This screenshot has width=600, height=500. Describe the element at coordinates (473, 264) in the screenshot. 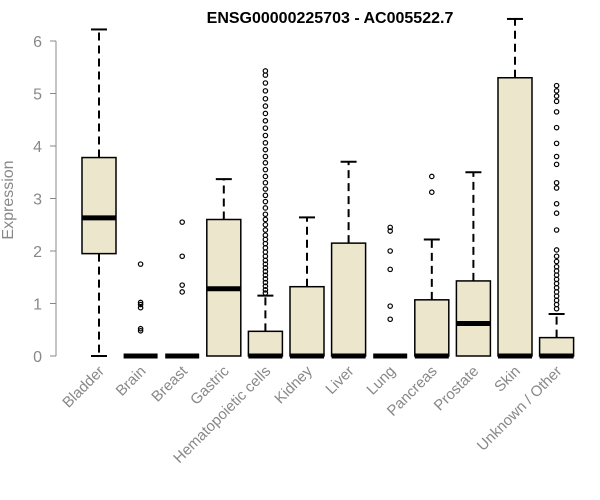

I see `box-prostate` at that location.